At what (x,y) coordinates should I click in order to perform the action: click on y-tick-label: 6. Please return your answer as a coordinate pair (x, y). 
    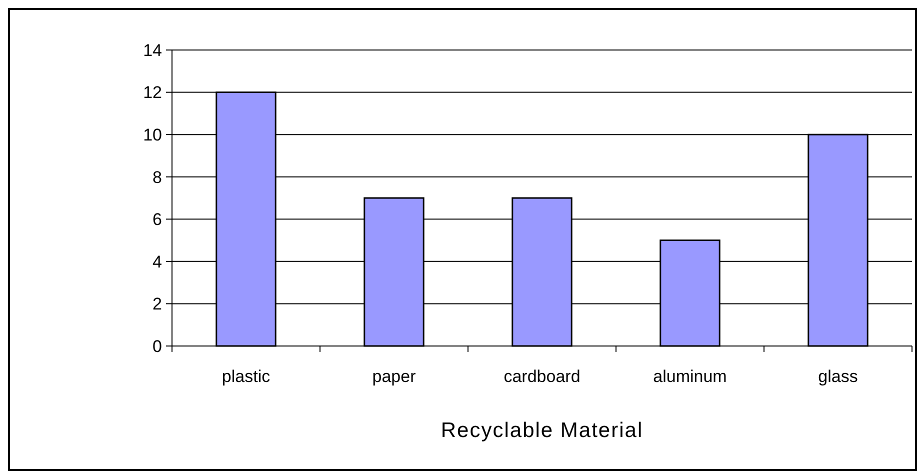
    Looking at the image, I should click on (157, 220).